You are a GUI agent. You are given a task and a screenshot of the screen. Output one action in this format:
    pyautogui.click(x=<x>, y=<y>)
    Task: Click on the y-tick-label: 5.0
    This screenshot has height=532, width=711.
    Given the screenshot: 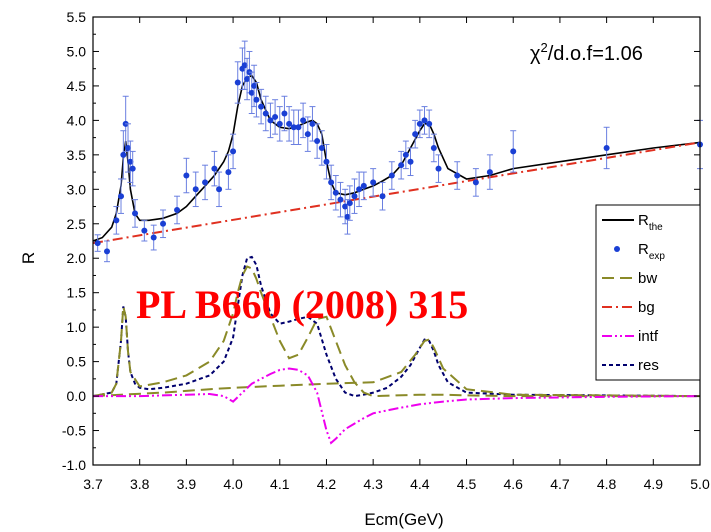 What is the action you would take?
    pyautogui.click(x=77, y=51)
    